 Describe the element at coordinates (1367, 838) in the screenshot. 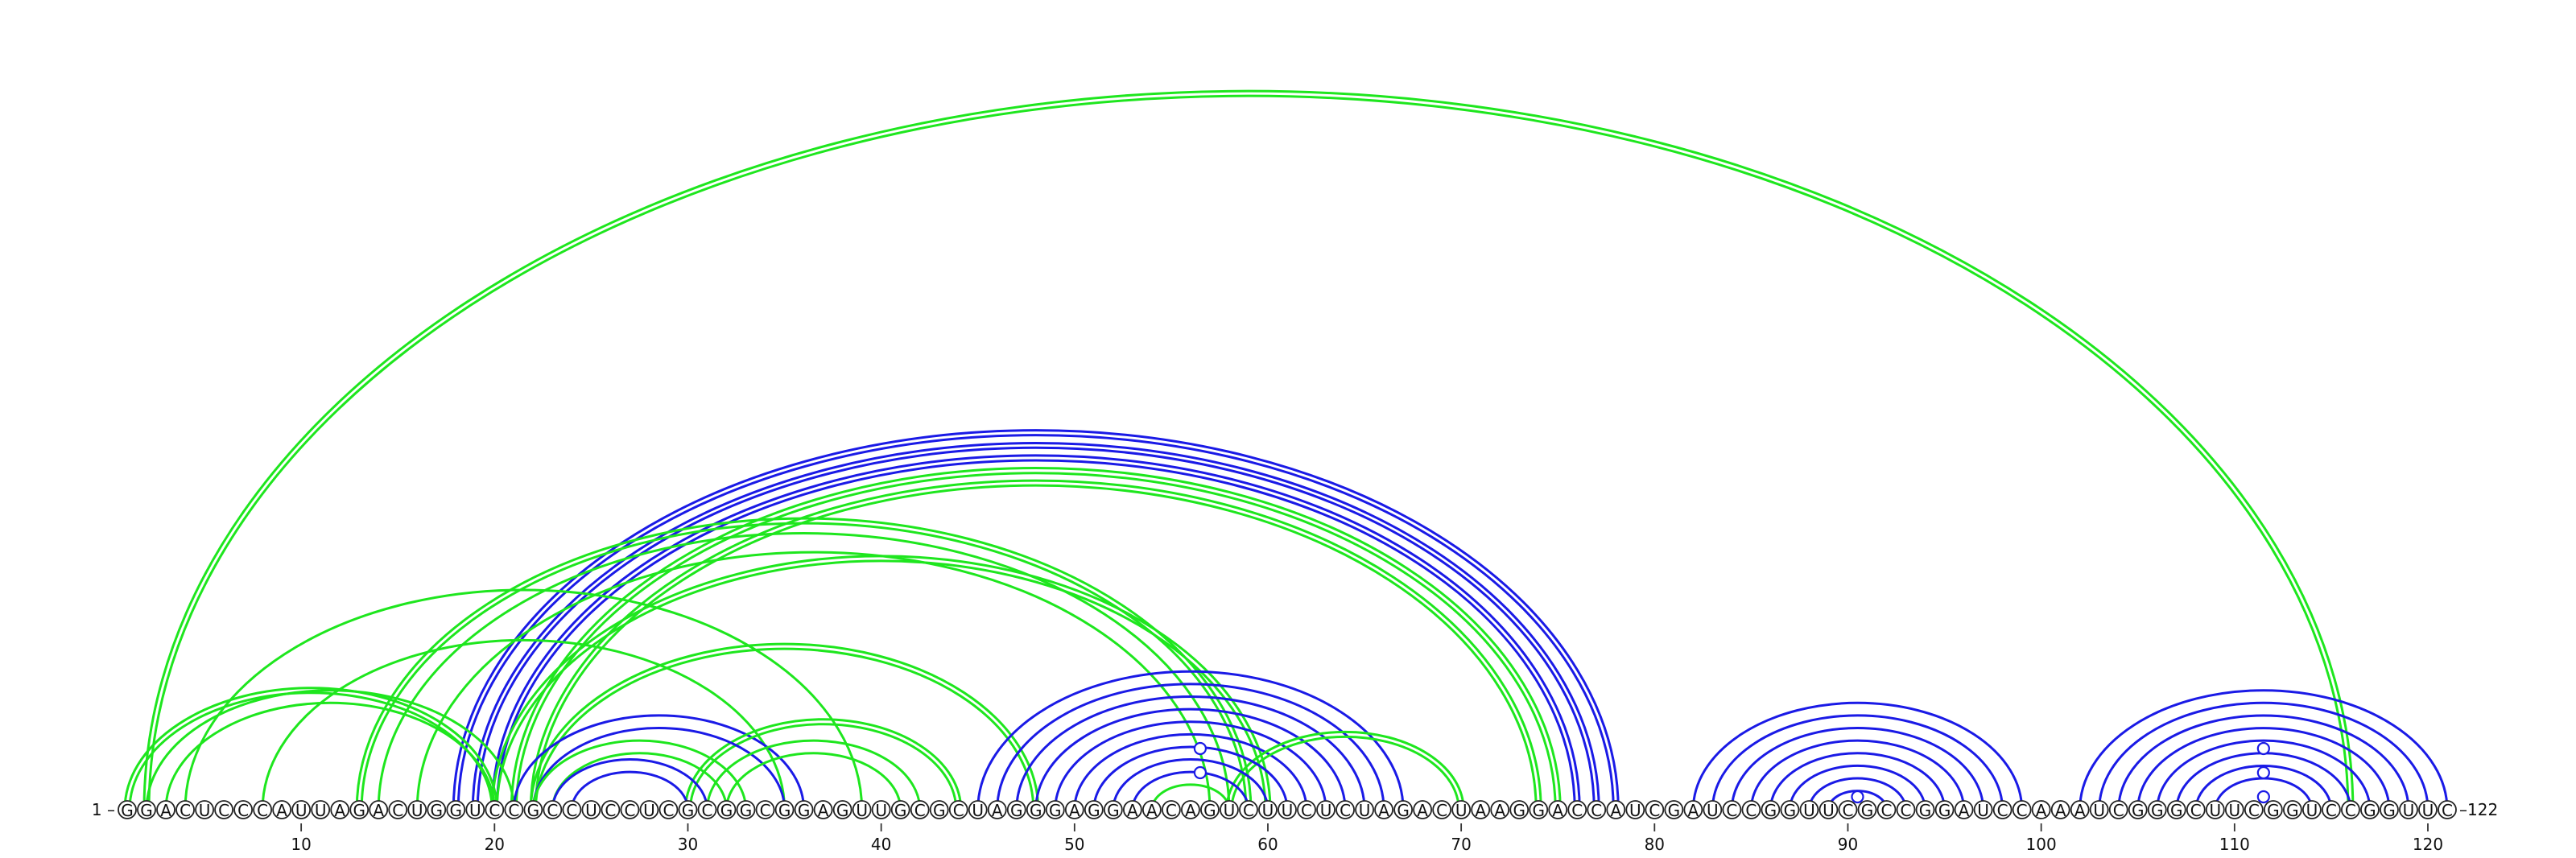

I see `position-axis: 10 20 30 40 50 60 70 80 90 100 110 120` at that location.